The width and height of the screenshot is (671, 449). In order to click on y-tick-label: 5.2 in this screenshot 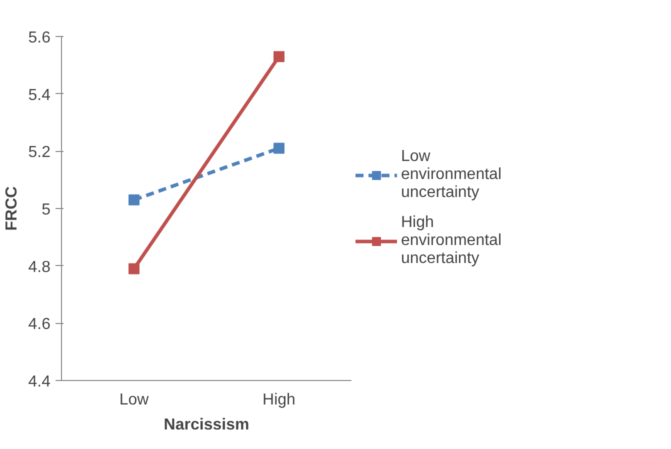, I will do `click(39, 153)`.